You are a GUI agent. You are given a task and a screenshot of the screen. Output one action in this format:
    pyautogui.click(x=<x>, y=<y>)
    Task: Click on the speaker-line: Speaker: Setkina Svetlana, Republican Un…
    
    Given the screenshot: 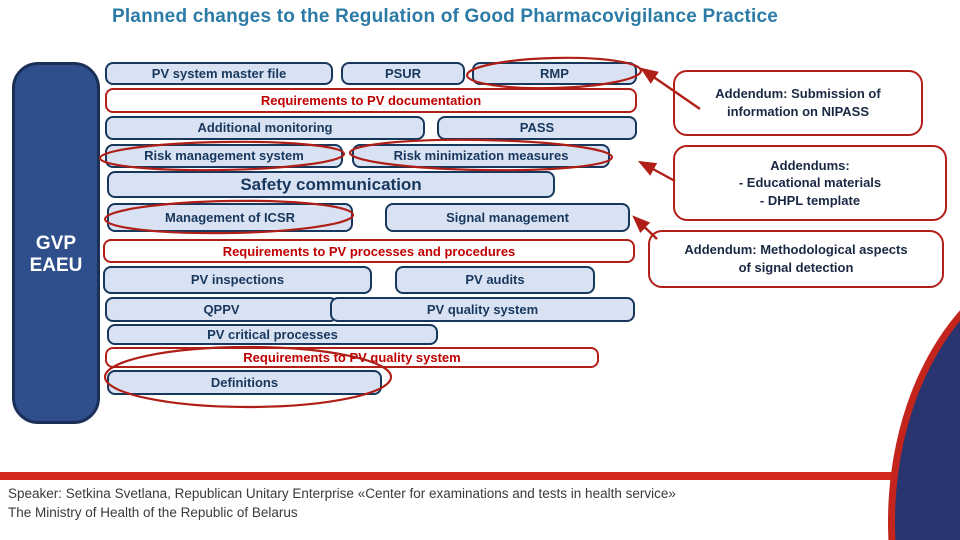 What is the action you would take?
    pyautogui.click(x=342, y=493)
    